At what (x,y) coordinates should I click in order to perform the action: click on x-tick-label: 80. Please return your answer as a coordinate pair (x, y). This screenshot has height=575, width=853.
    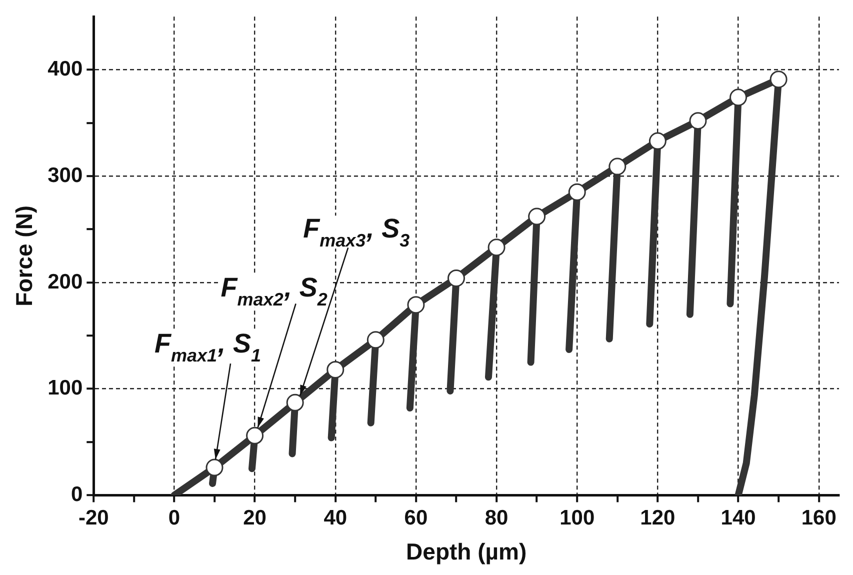
    Looking at the image, I should click on (496, 518).